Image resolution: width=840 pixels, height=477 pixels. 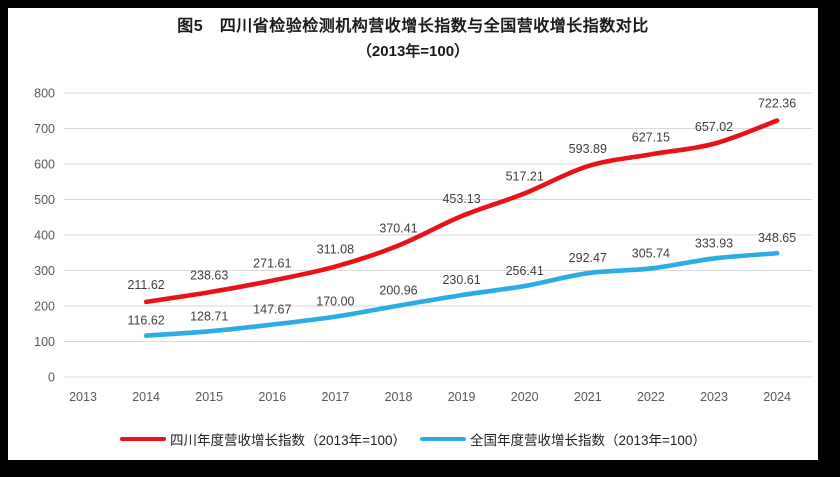 I want to click on data-label: 271.61, so click(x=272, y=264).